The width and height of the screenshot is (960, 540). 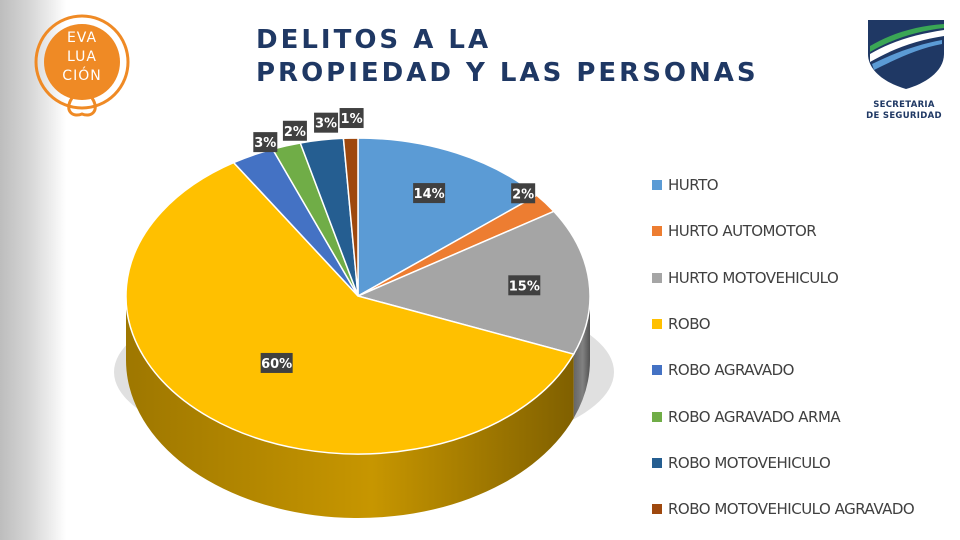 What do you see at coordinates (791, 509) in the screenshot?
I see `legend-label: ROBO MOTOVEHICULO AGRAVADO` at bounding box center [791, 509].